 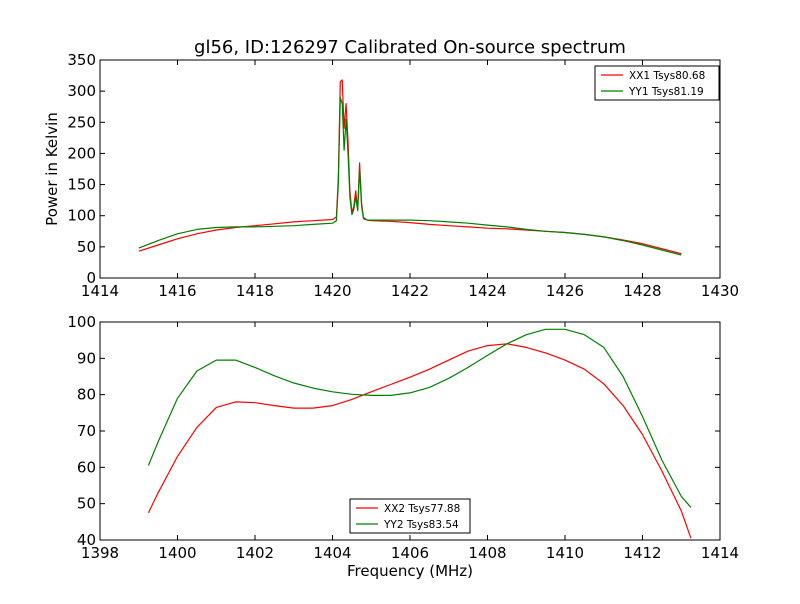 I want to click on x-axis-label: Frequency (MHz), so click(x=410, y=571).